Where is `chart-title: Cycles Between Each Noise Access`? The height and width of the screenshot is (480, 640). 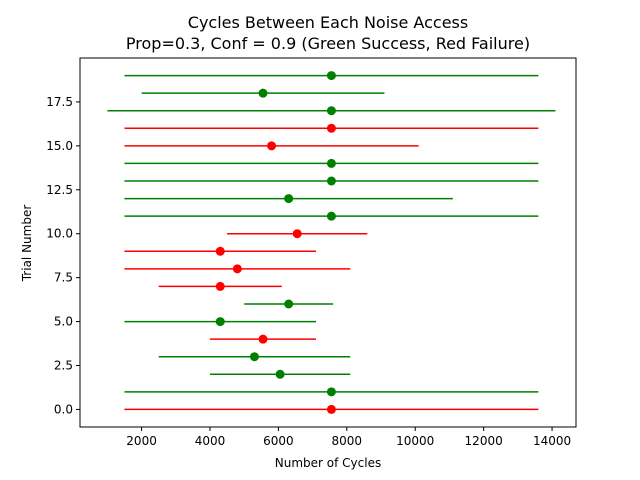
chart-title: Cycles Between Each Noise Access is located at coordinates (328, 22).